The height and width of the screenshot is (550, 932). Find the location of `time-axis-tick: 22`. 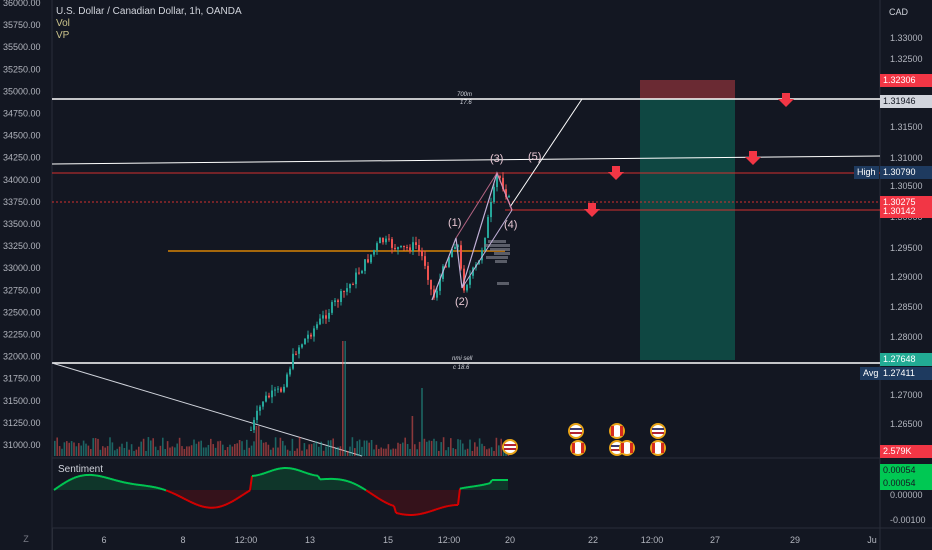

time-axis-tick: 22 is located at coordinates (593, 540).